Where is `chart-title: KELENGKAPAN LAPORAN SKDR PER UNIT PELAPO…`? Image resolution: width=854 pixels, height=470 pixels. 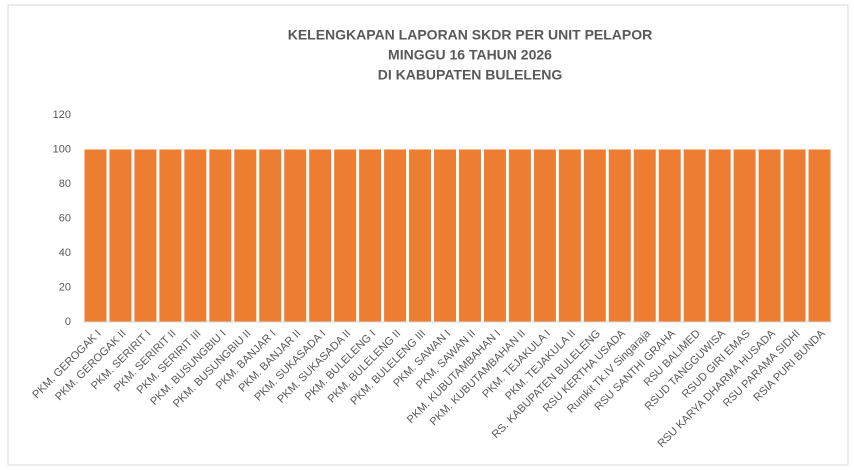 chart-title: KELENGKAPAN LAPORAN SKDR PER UNIT PELAPO… is located at coordinates (470, 35).